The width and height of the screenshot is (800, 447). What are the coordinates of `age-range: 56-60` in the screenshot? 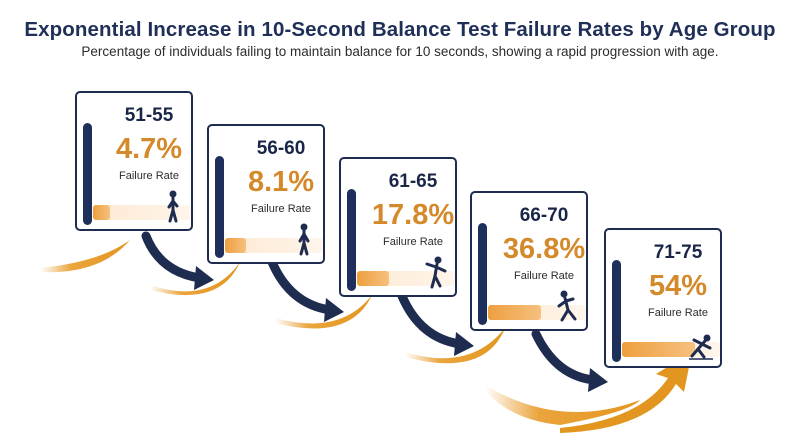 It's located at (281, 148).